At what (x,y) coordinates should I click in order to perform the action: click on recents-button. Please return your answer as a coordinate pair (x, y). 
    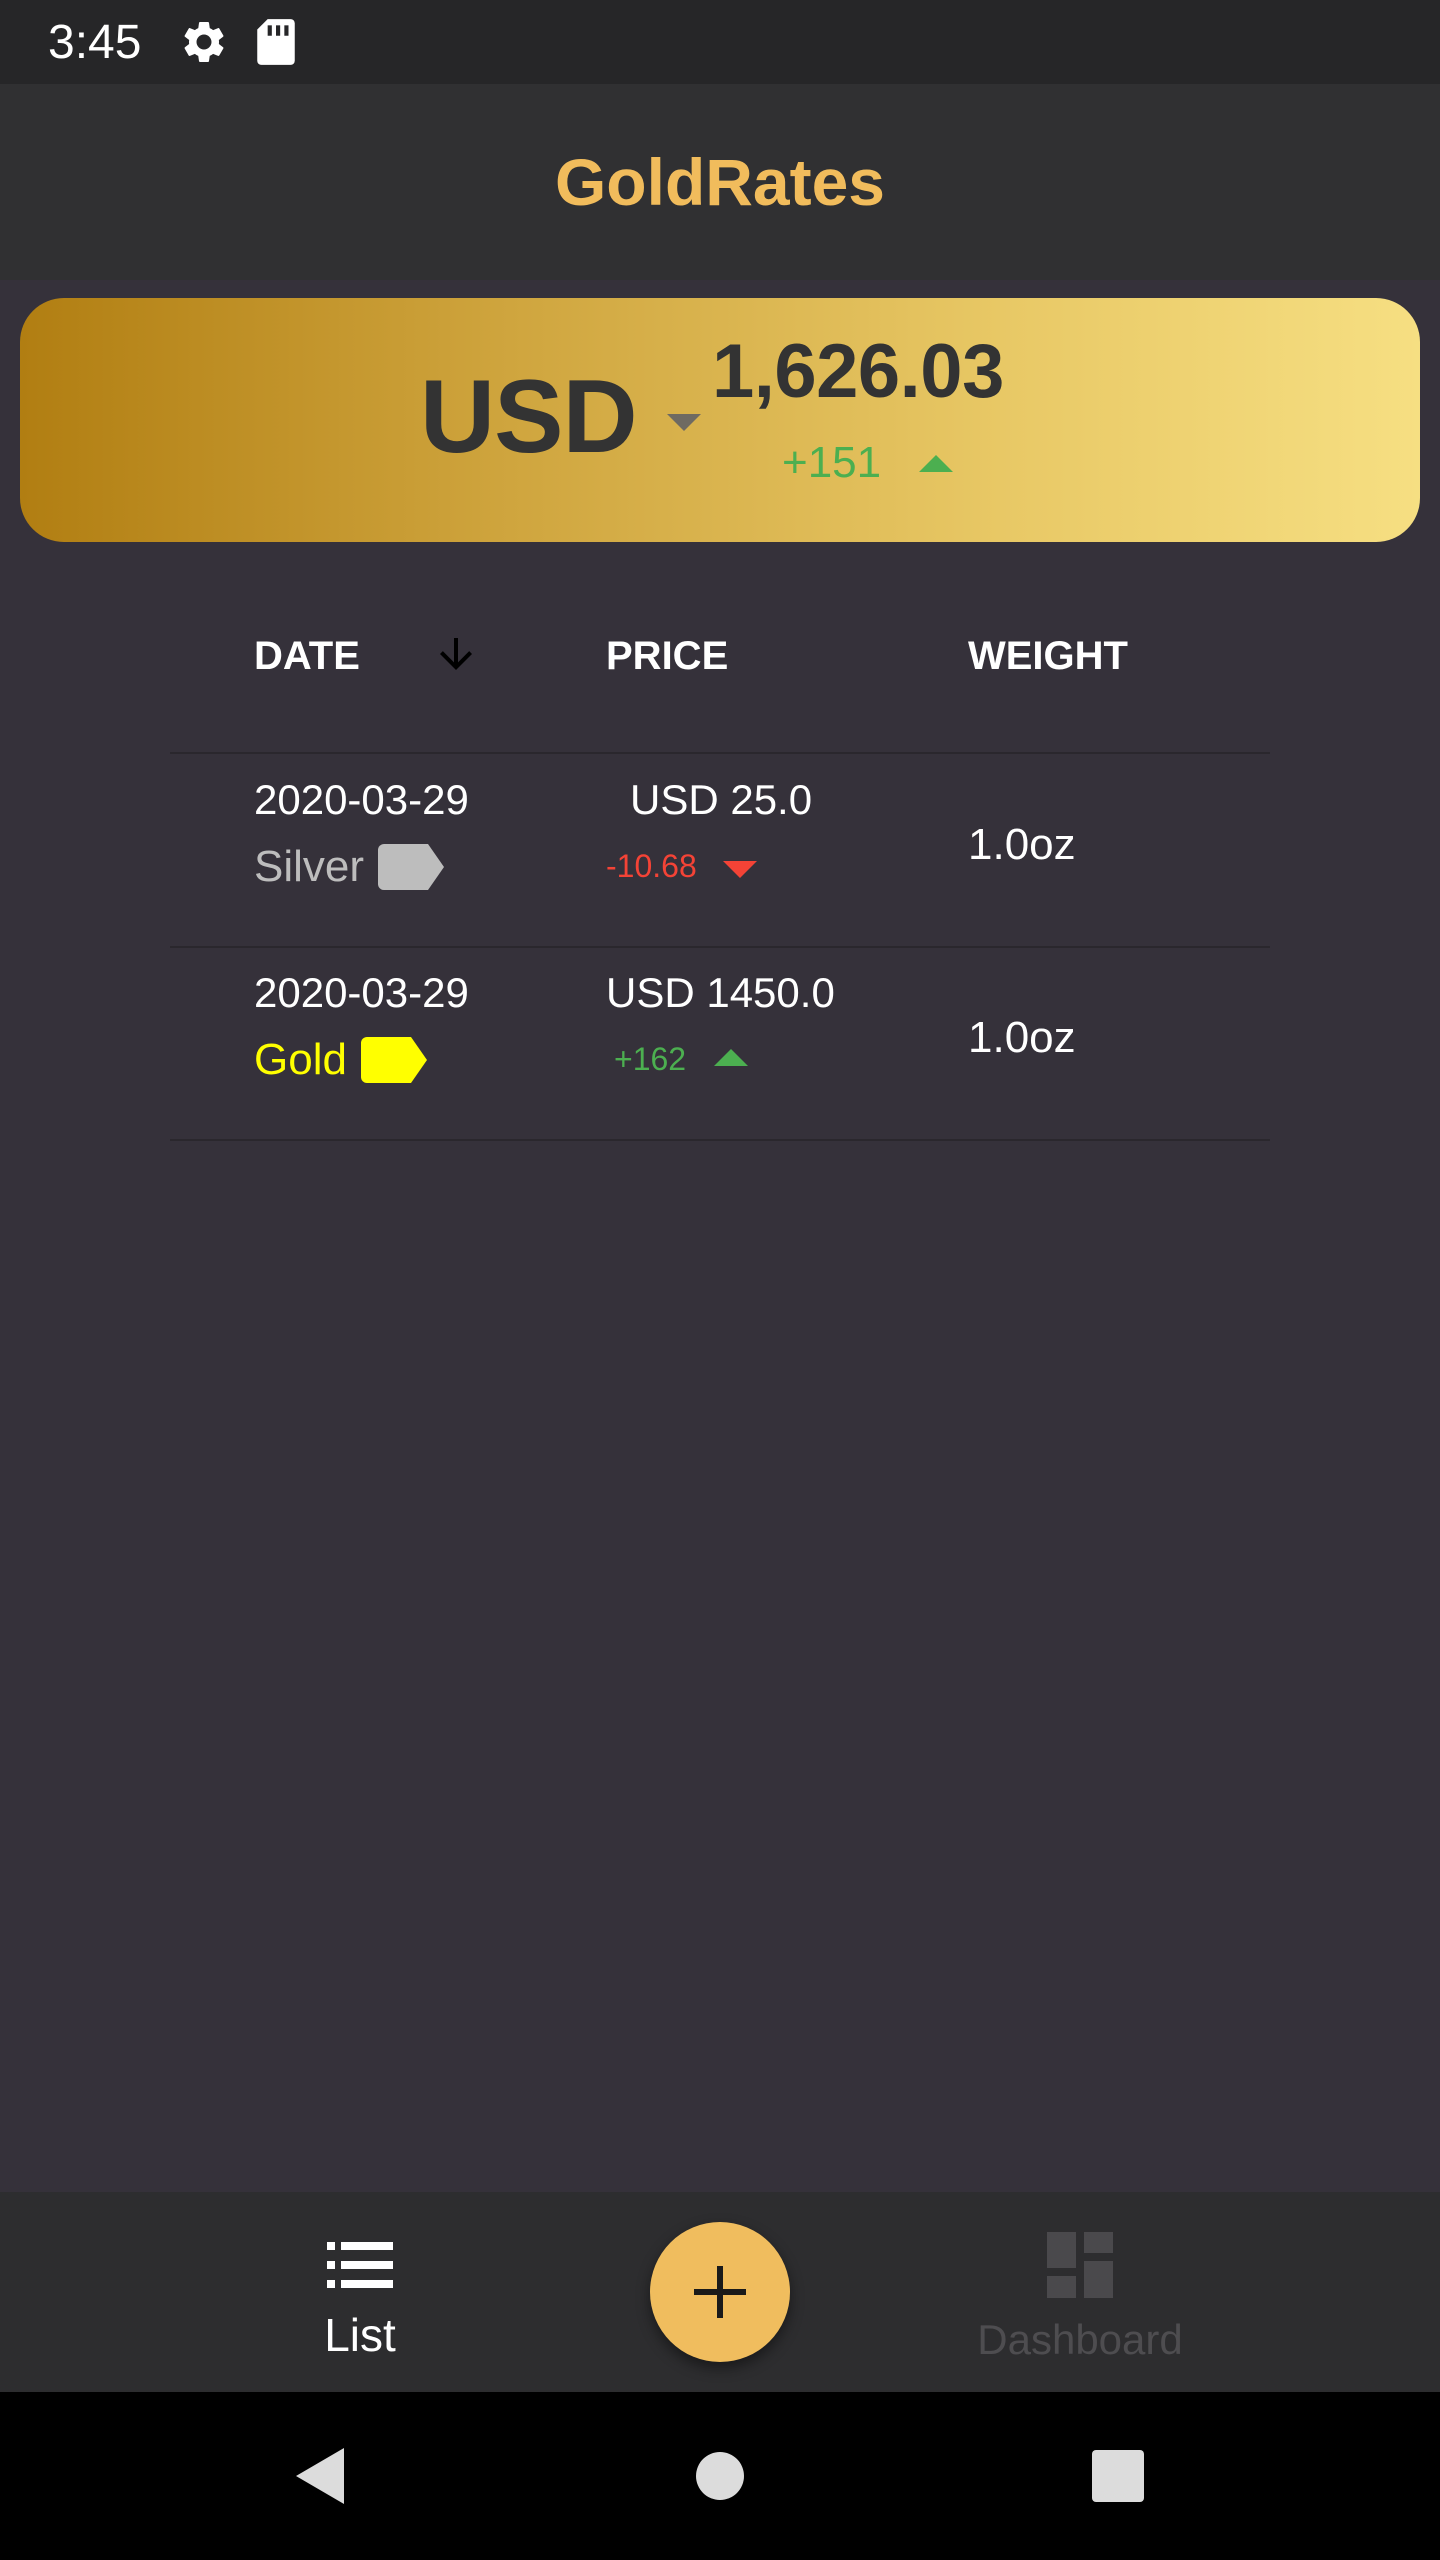
    Looking at the image, I should click on (1118, 2476).